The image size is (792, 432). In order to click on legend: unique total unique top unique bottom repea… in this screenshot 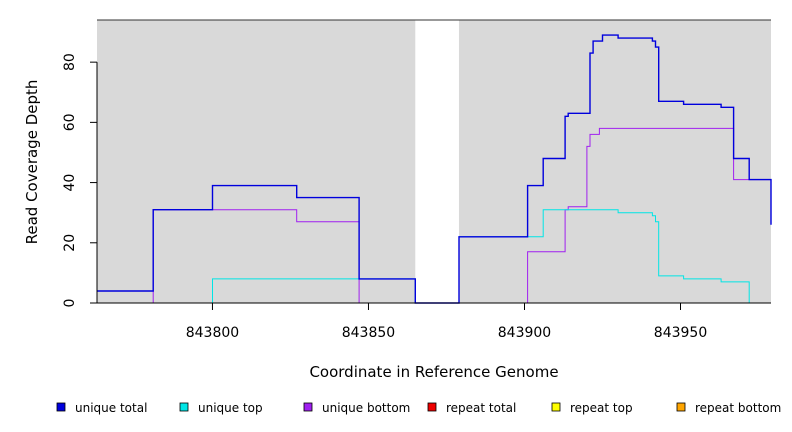, I will do `click(418, 408)`.